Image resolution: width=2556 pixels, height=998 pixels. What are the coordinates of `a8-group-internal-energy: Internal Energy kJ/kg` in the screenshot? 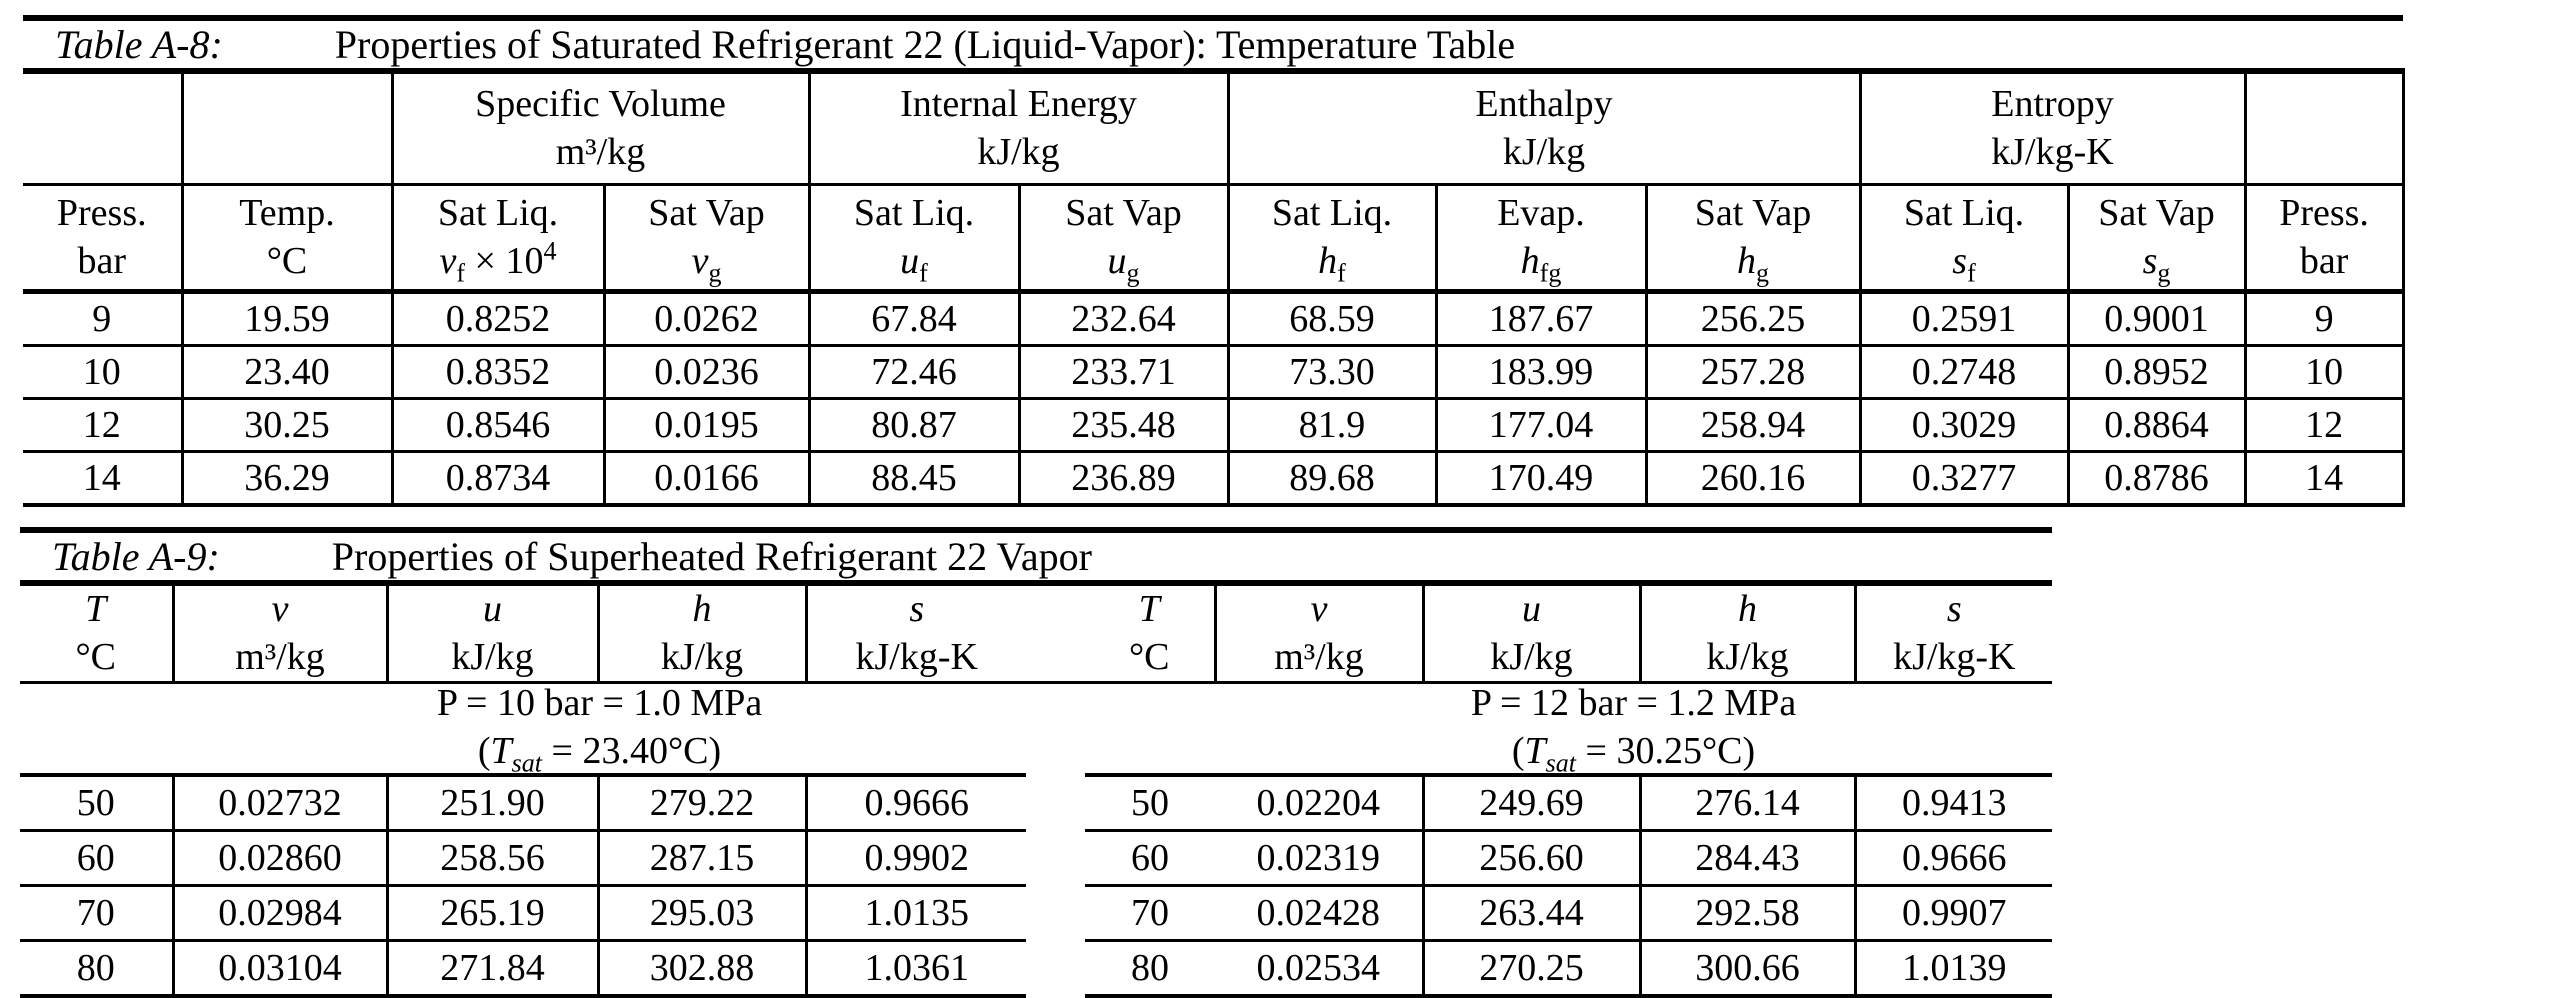 It's located at (1019, 128).